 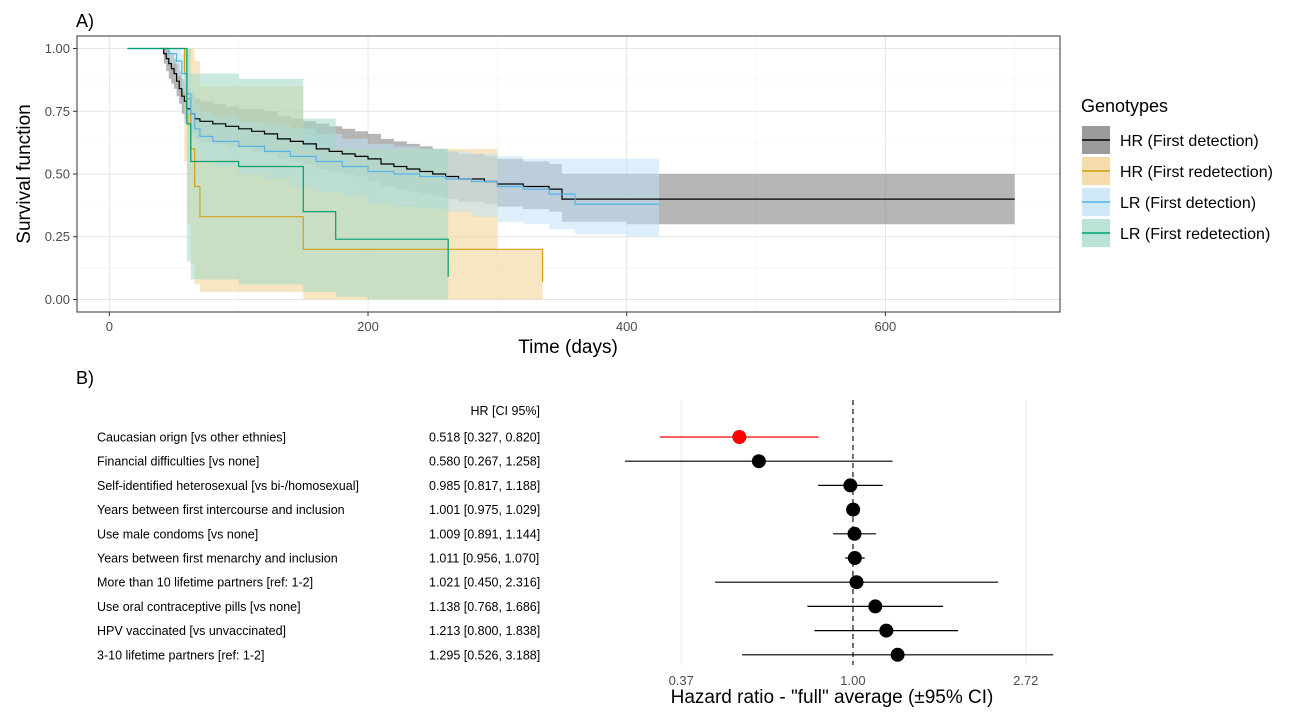 What do you see at coordinates (24, 173) in the screenshot?
I see `km-y-axis-label: Survival function` at bounding box center [24, 173].